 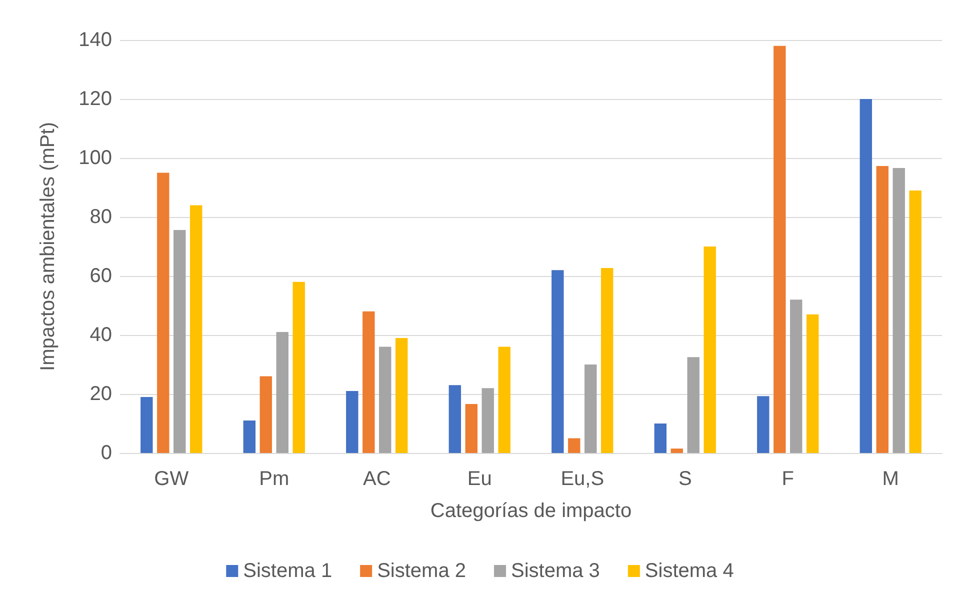 What do you see at coordinates (479, 479) in the screenshot?
I see `x-tick-label: Eu` at bounding box center [479, 479].